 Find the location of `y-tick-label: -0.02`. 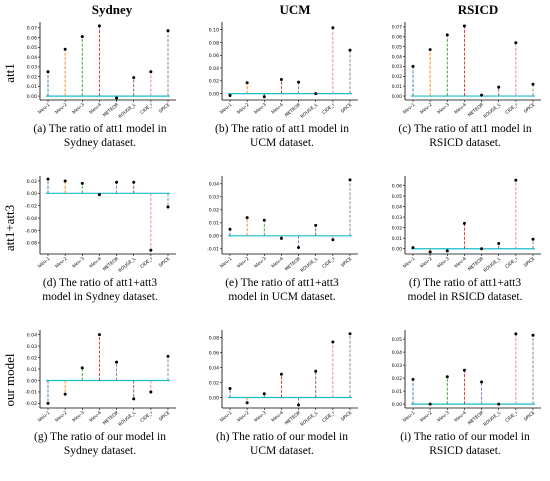

y-tick-label: -0.02 is located at coordinates (31, 207).